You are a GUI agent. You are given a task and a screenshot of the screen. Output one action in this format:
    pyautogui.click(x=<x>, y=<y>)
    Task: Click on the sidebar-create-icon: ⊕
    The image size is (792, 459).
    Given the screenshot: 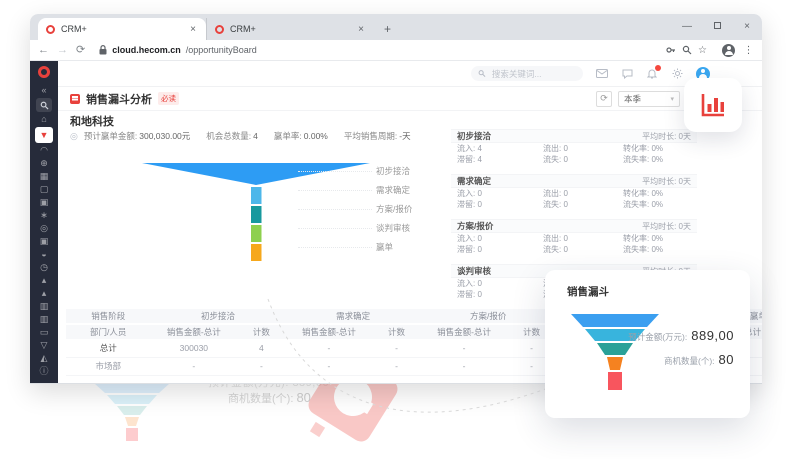 What is the action you would take?
    pyautogui.click(x=44, y=163)
    